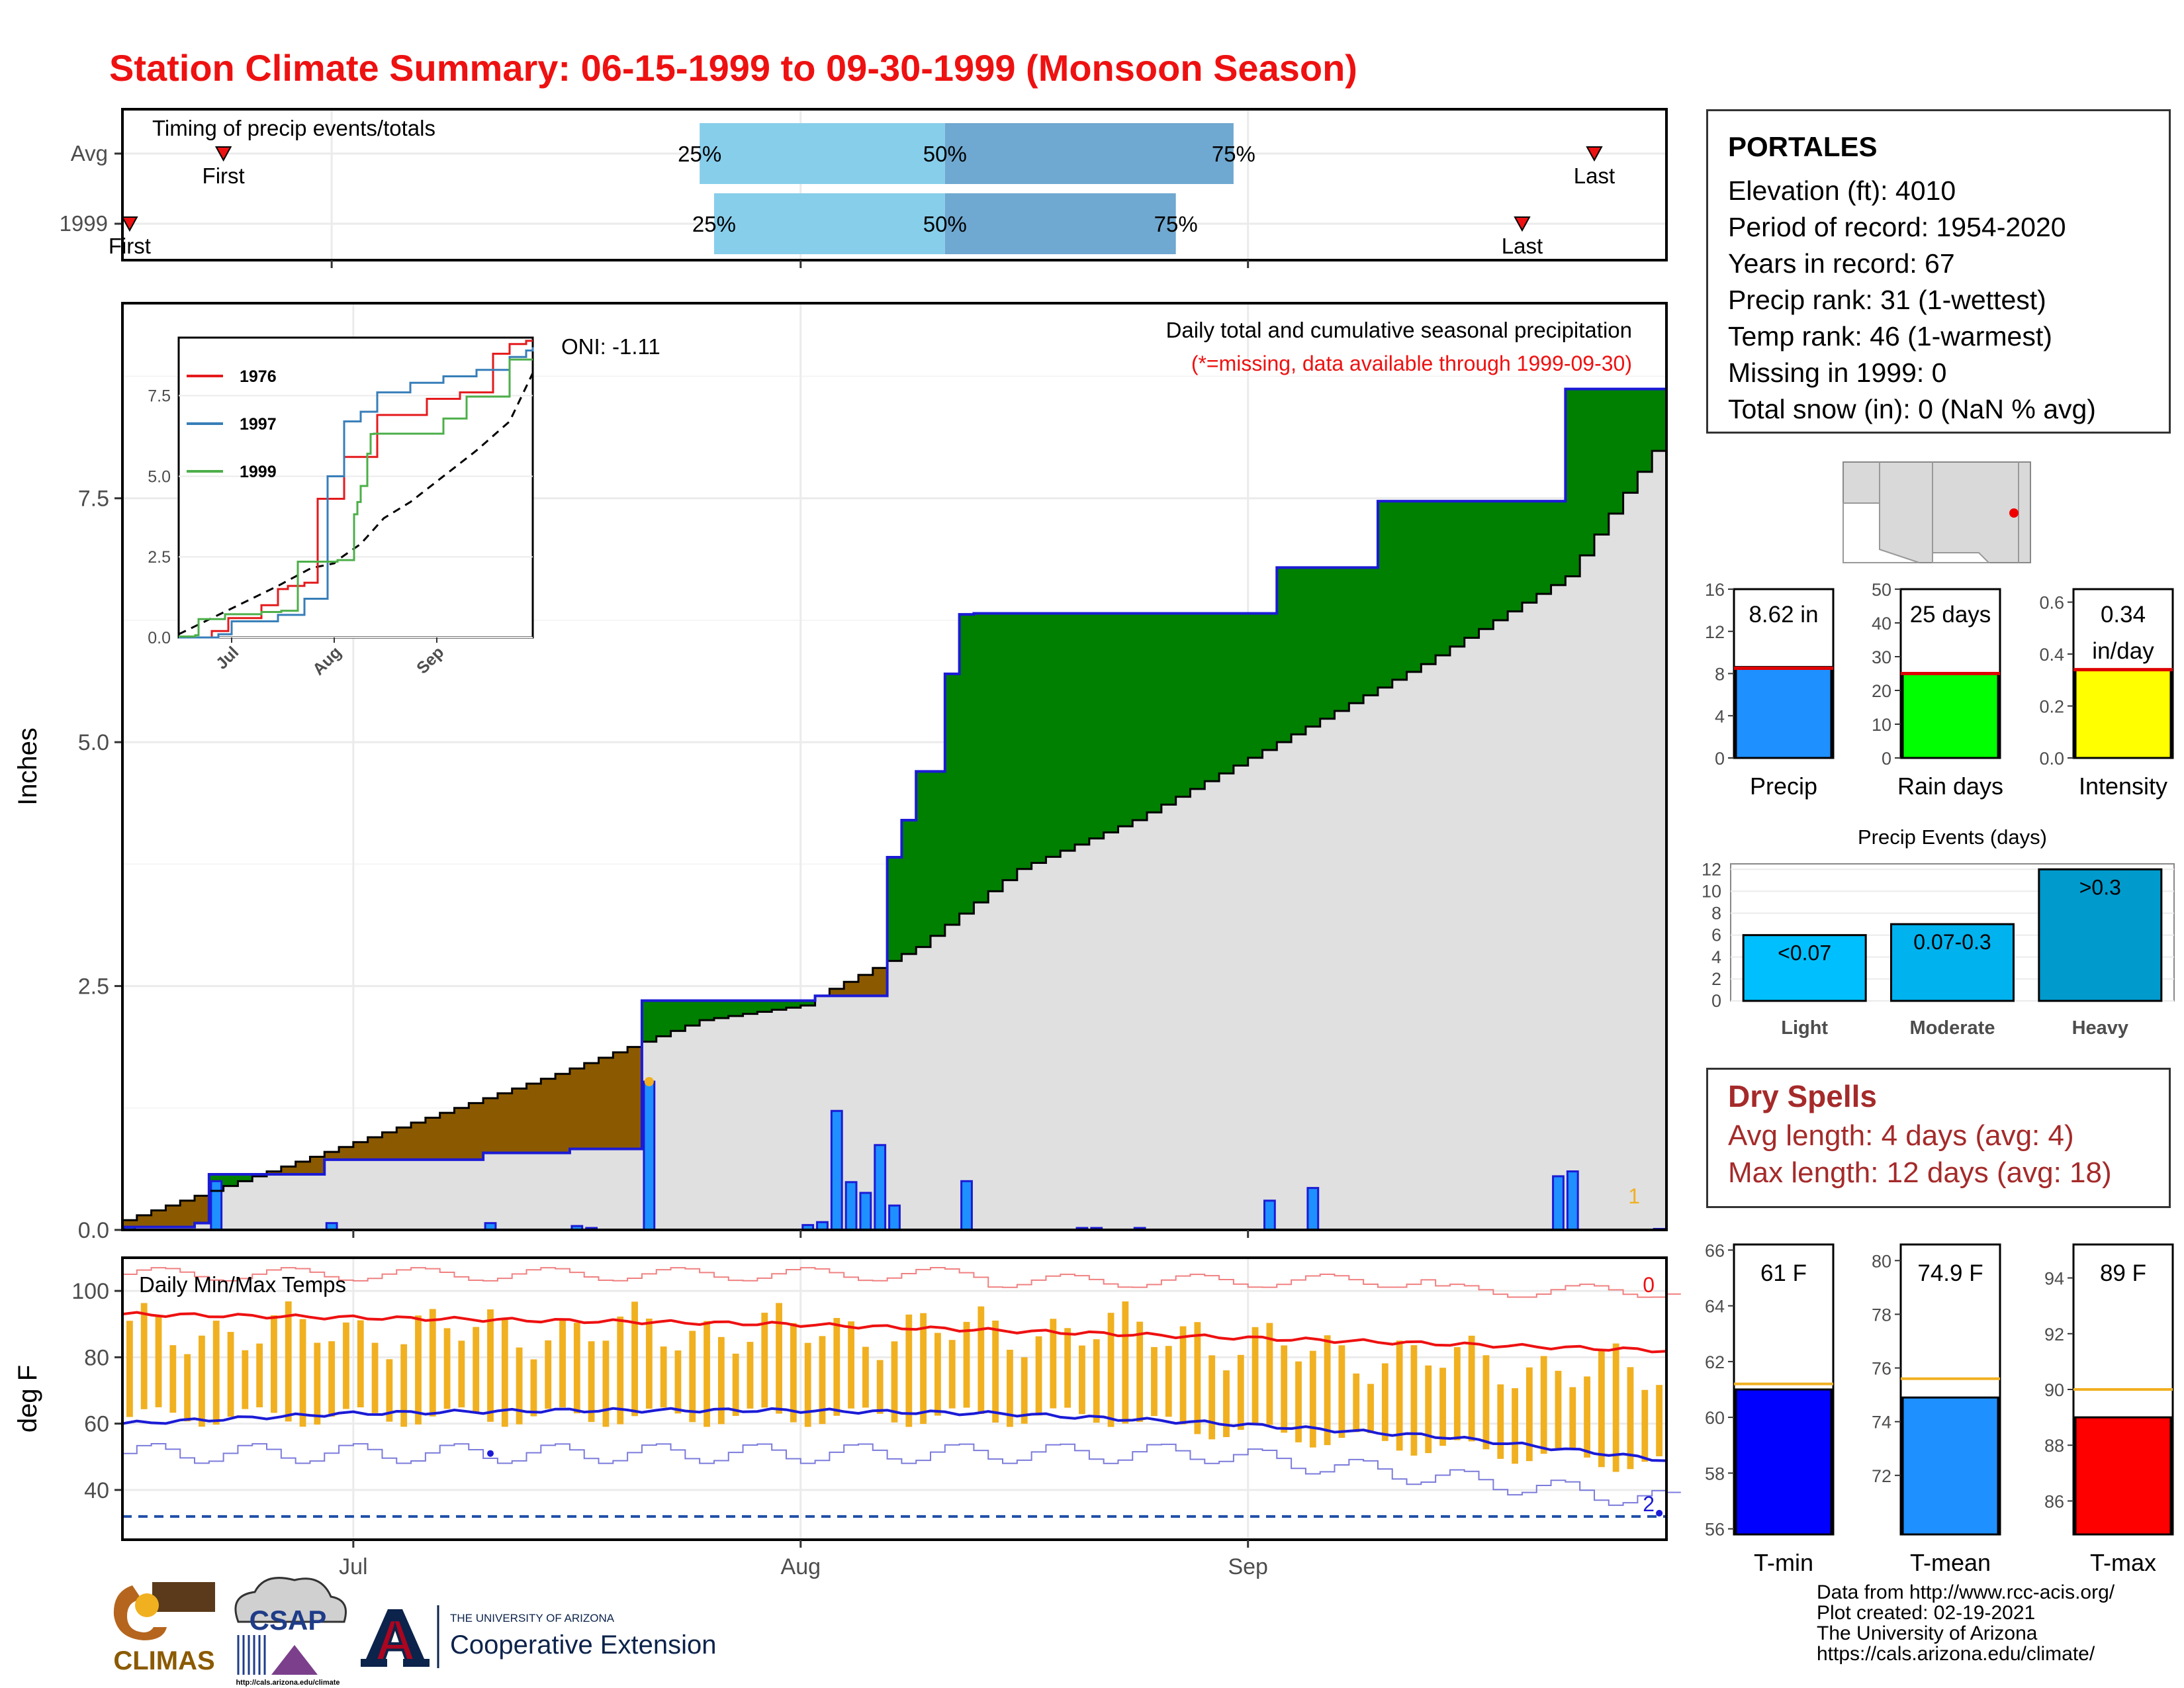  Describe the element at coordinates (1720, 674) in the screenshot. I see `precip_total-y-tick: 8` at that location.